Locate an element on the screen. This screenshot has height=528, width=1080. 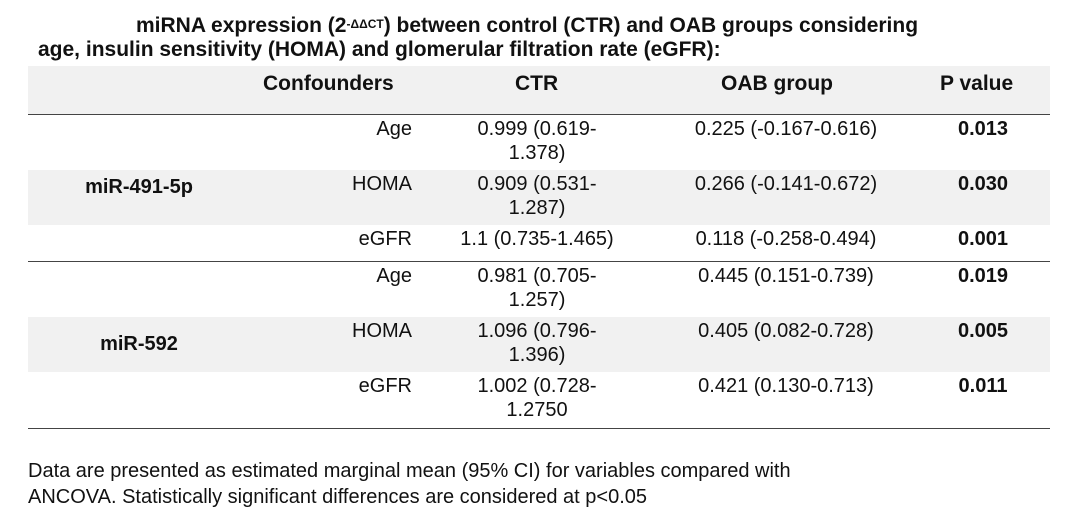
header-confounders: Confounders is located at coordinates (328, 83).